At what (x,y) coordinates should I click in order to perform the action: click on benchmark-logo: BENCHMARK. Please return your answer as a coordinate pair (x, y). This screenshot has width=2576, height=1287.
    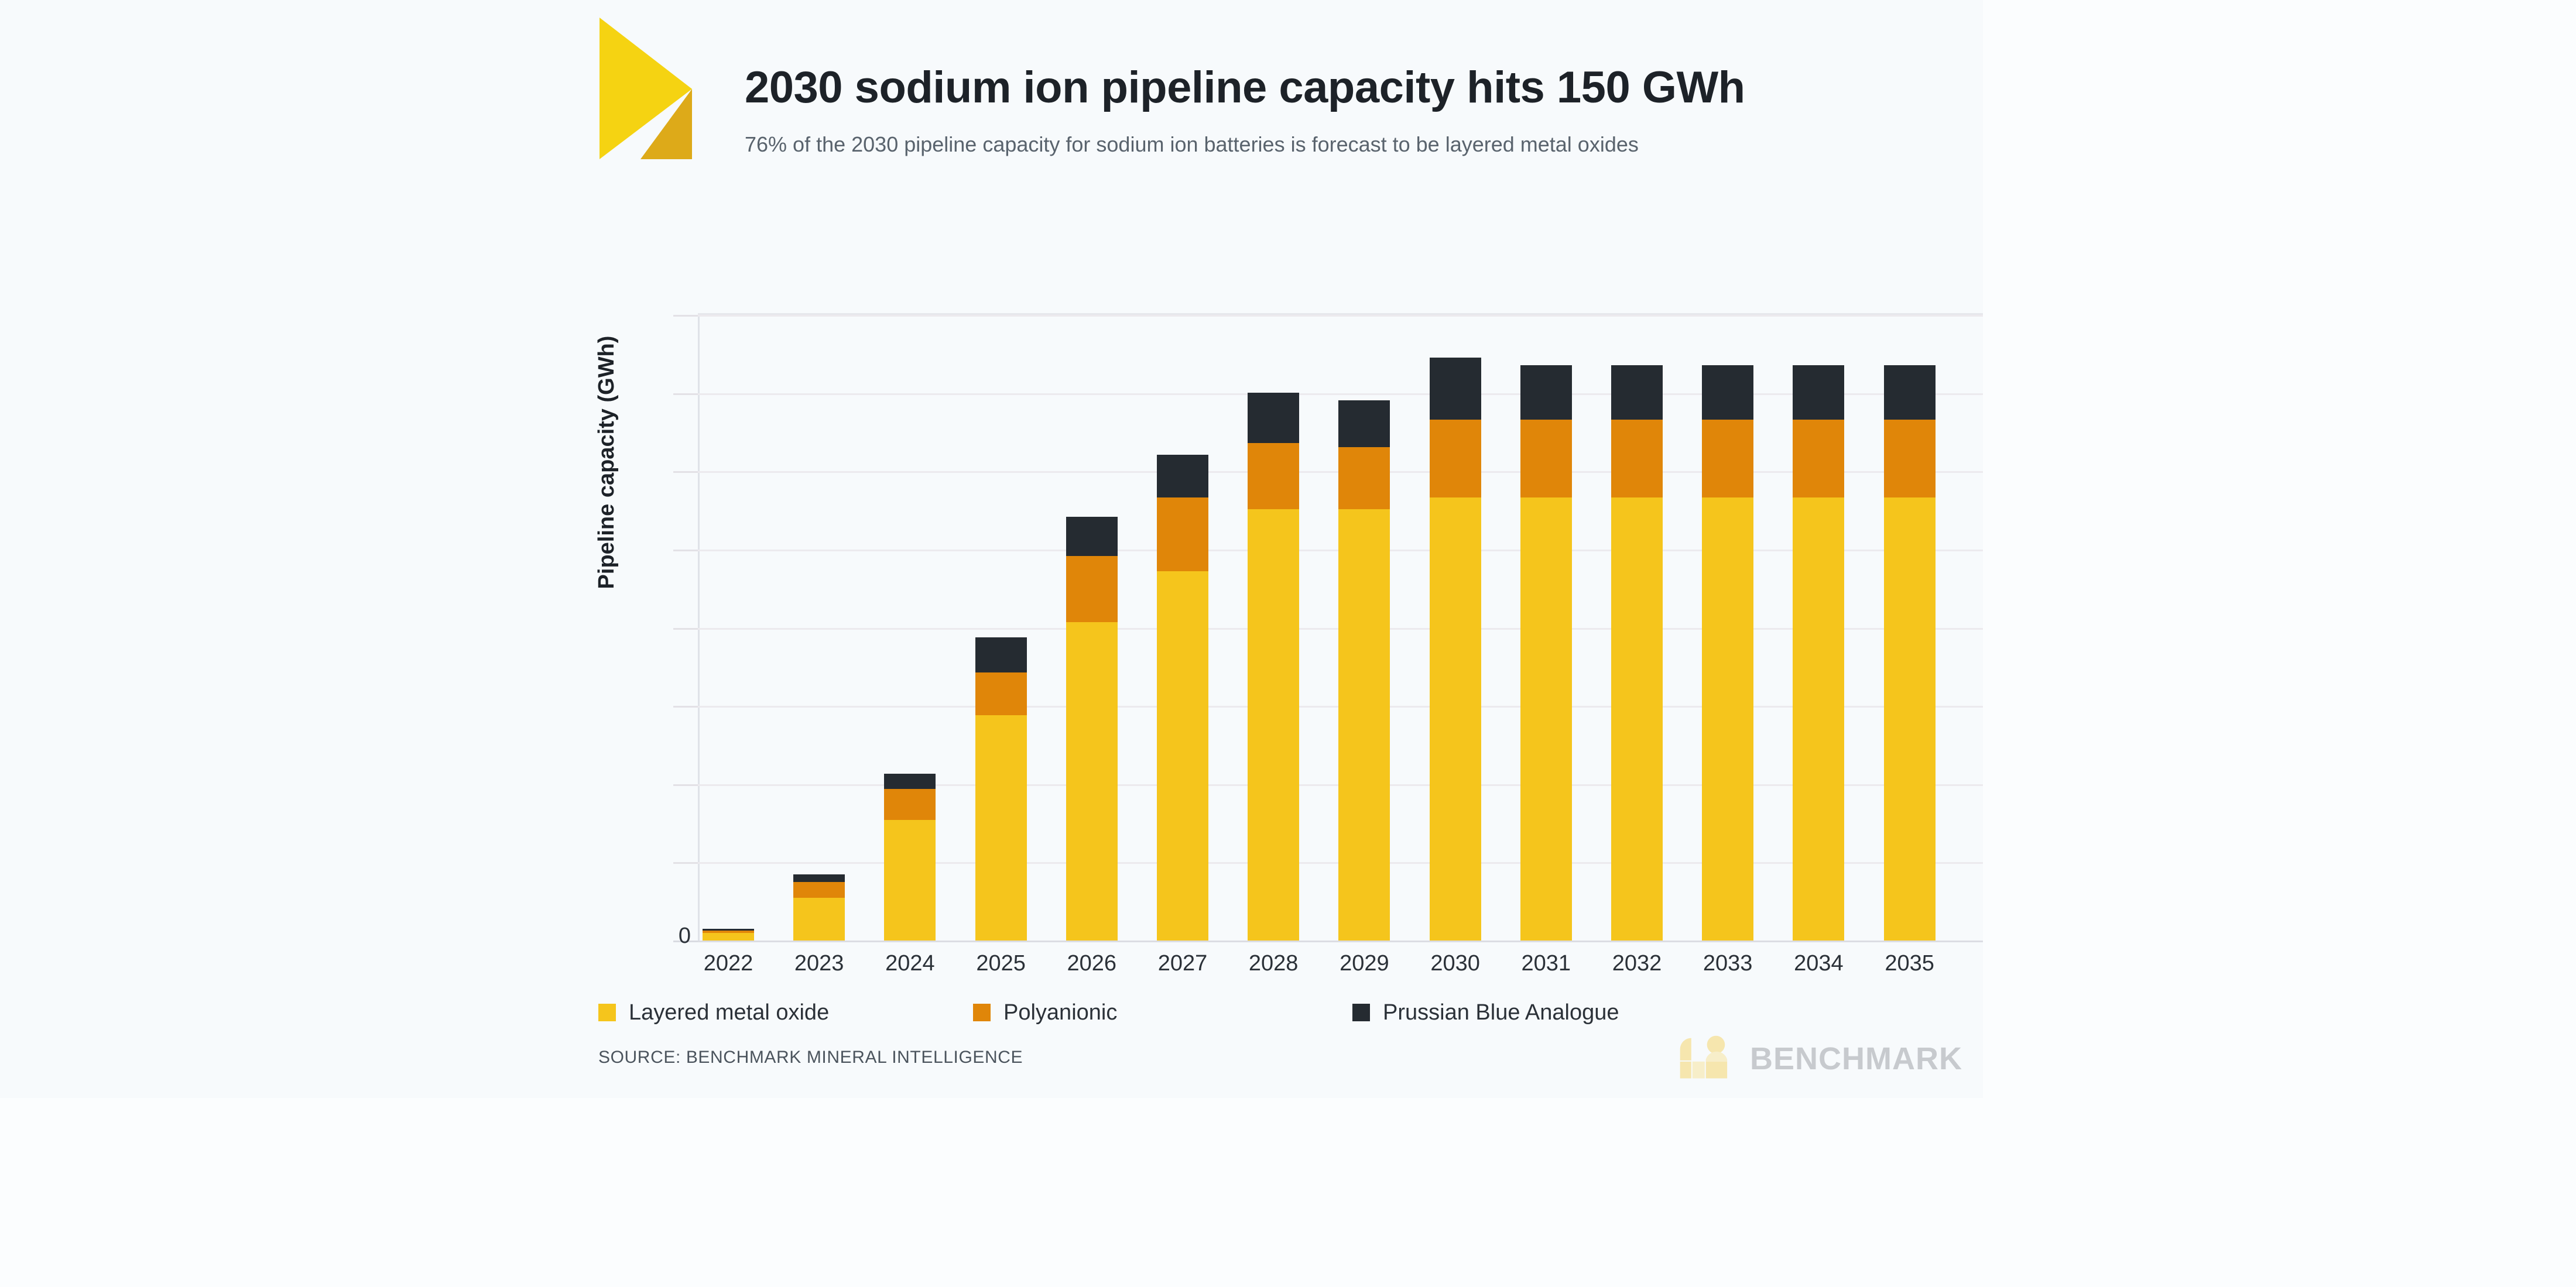
    Looking at the image, I should click on (1819, 1059).